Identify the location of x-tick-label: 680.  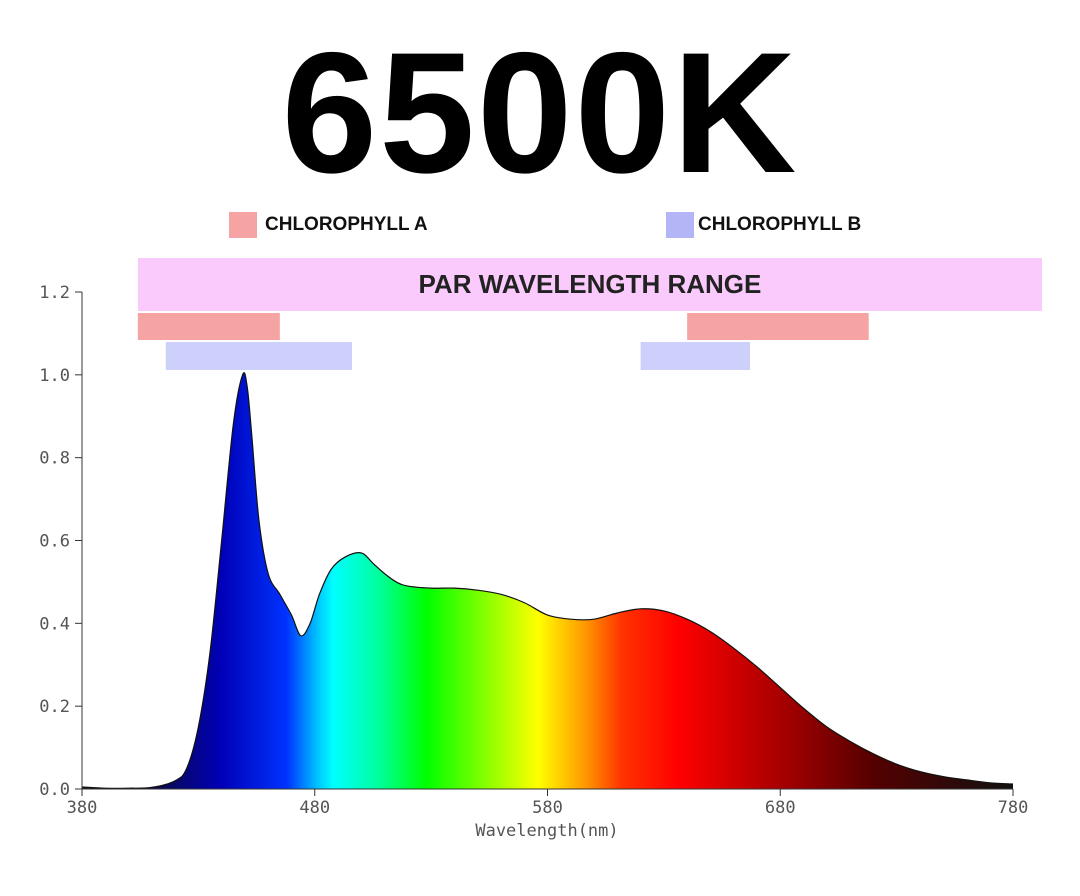
(780, 808).